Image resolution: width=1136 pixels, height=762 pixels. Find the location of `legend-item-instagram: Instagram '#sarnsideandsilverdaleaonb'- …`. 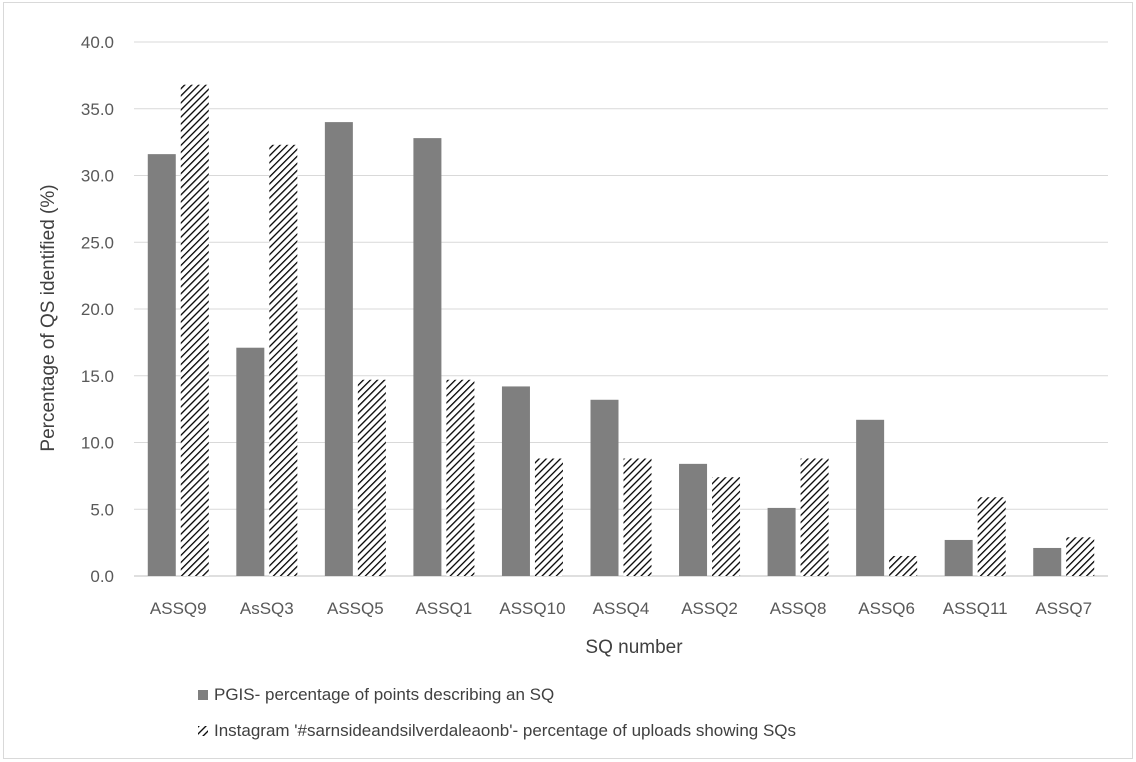

legend-item-instagram: Instagram '#sarnsideandsilverdaleaonb'- … is located at coordinates (497, 731).